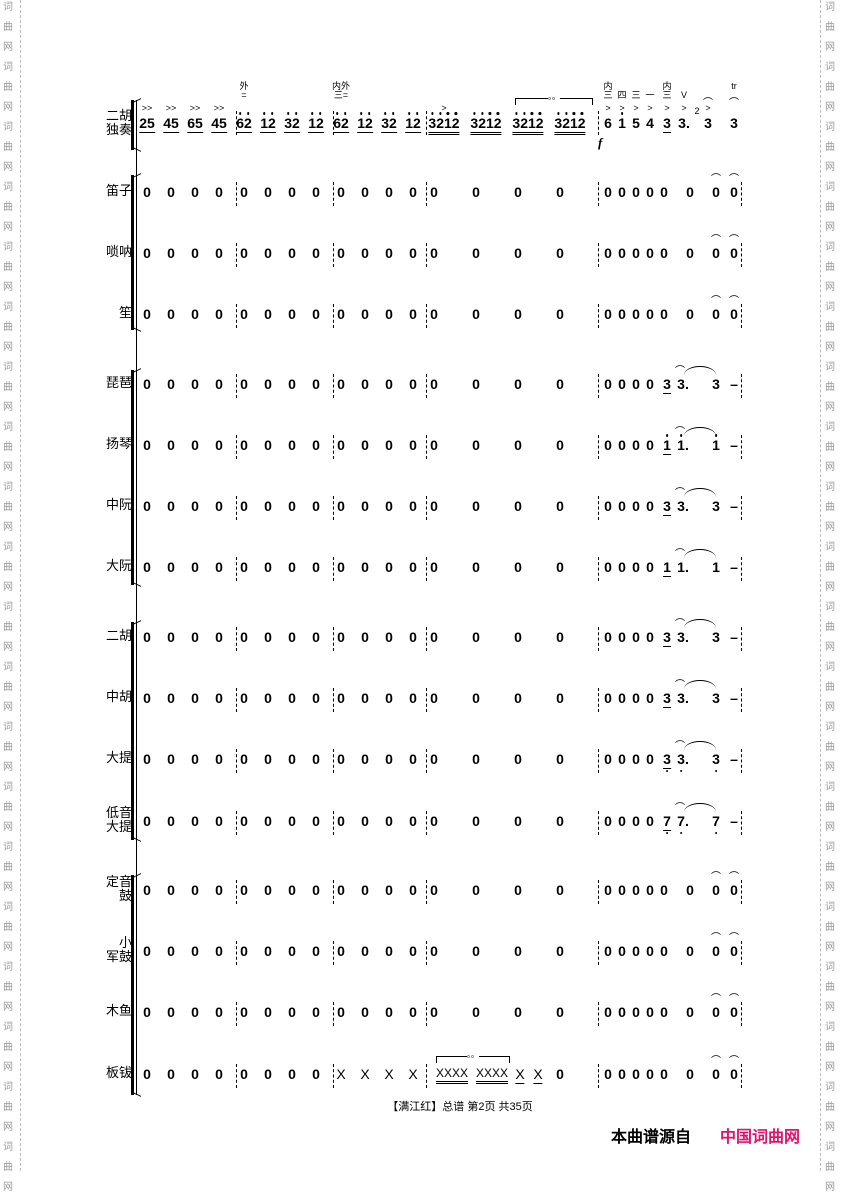 This screenshot has height=1198, width=842. Describe the element at coordinates (820, 585) in the screenshot. I see `watermark-border` at that location.